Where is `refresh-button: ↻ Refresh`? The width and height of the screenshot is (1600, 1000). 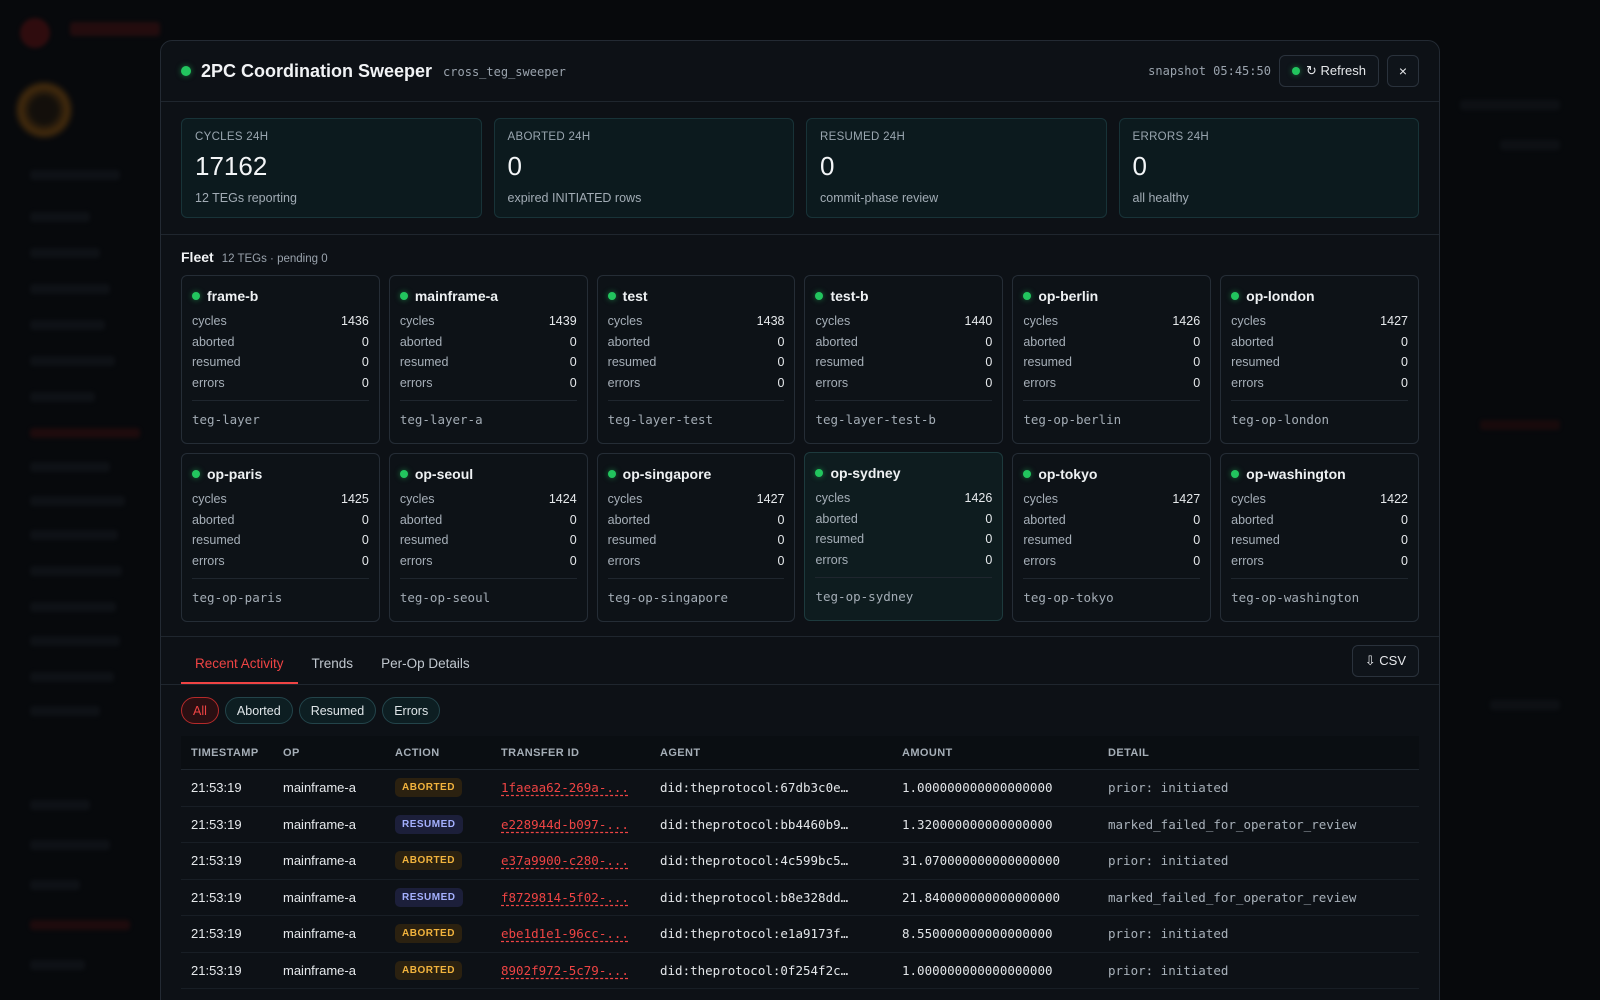 refresh-button: ↻ Refresh is located at coordinates (1328, 71).